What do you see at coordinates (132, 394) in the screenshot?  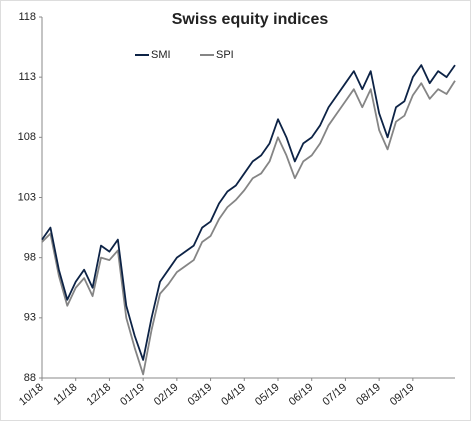 I see `x-tick-label: 01/19` at bounding box center [132, 394].